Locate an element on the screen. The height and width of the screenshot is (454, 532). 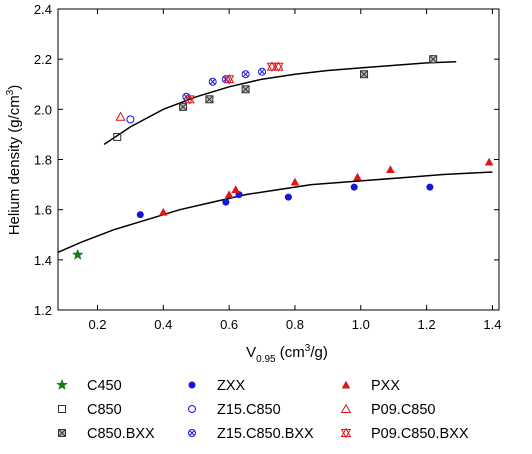
x-tick-label: 0.6 is located at coordinates (229, 324).